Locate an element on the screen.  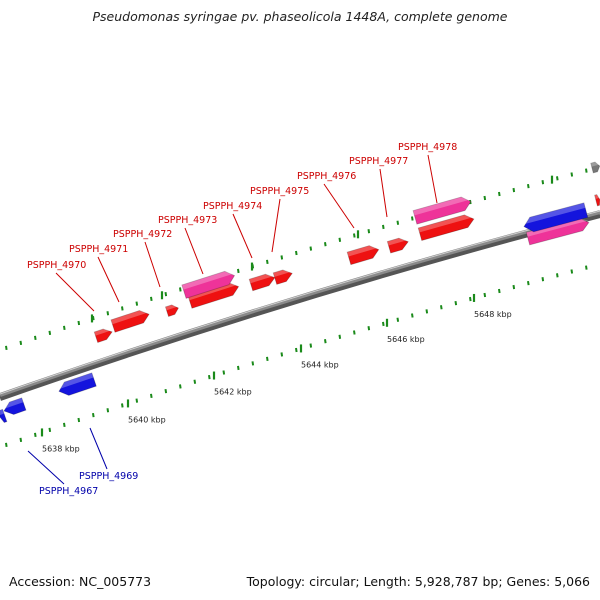
gene-label-pspph_4967: PSPPH_4967 is located at coordinates (68, 491).